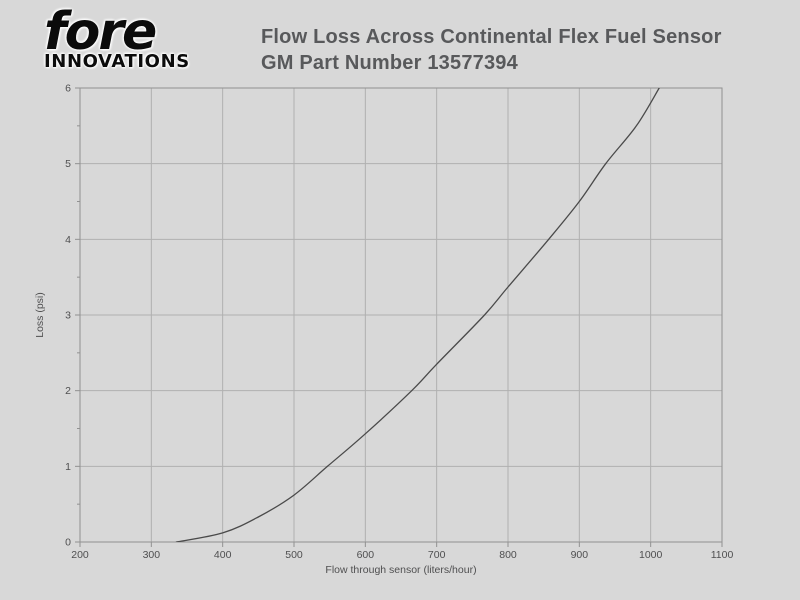  I want to click on y-tick-label-0: 0, so click(68, 543).